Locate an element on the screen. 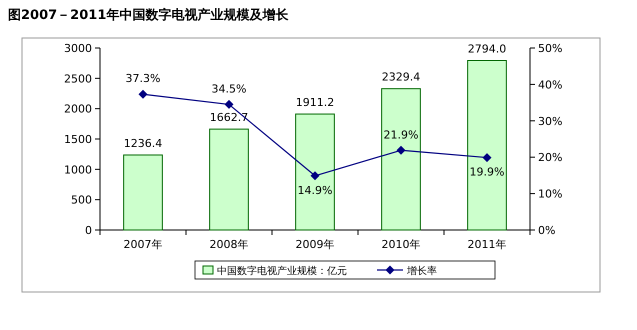  x-tick-label: 2008年 is located at coordinates (229, 244).